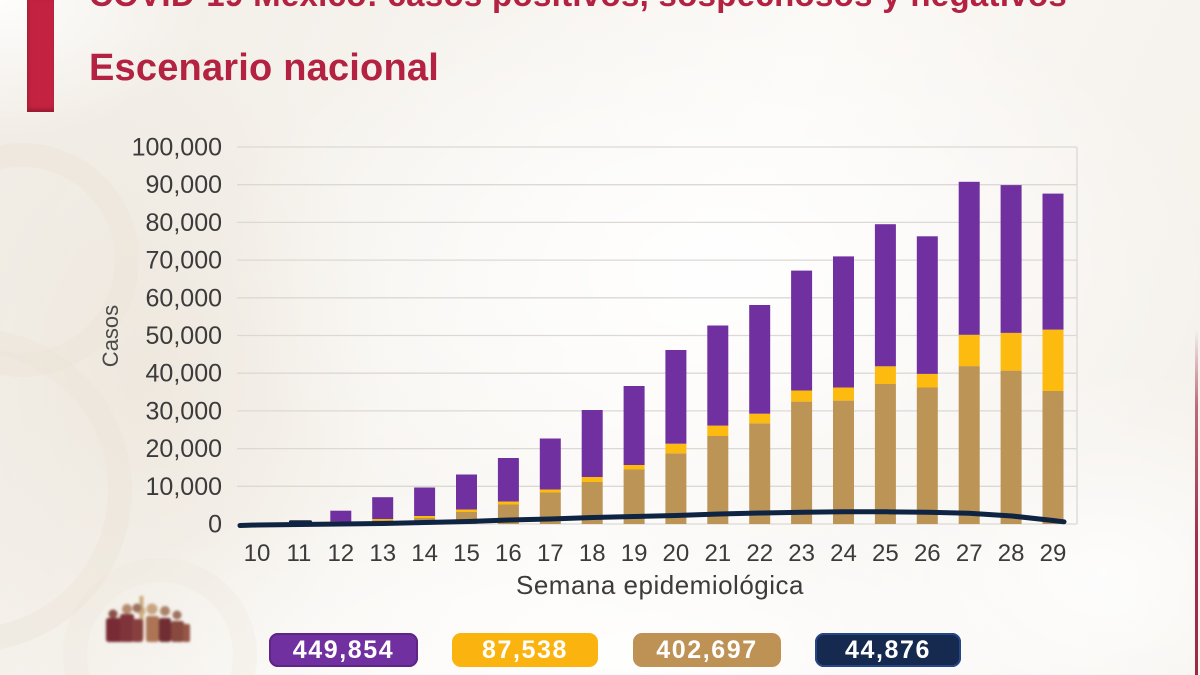  I want to click on svg-text: Semana epidemiológica, so click(660, 585).